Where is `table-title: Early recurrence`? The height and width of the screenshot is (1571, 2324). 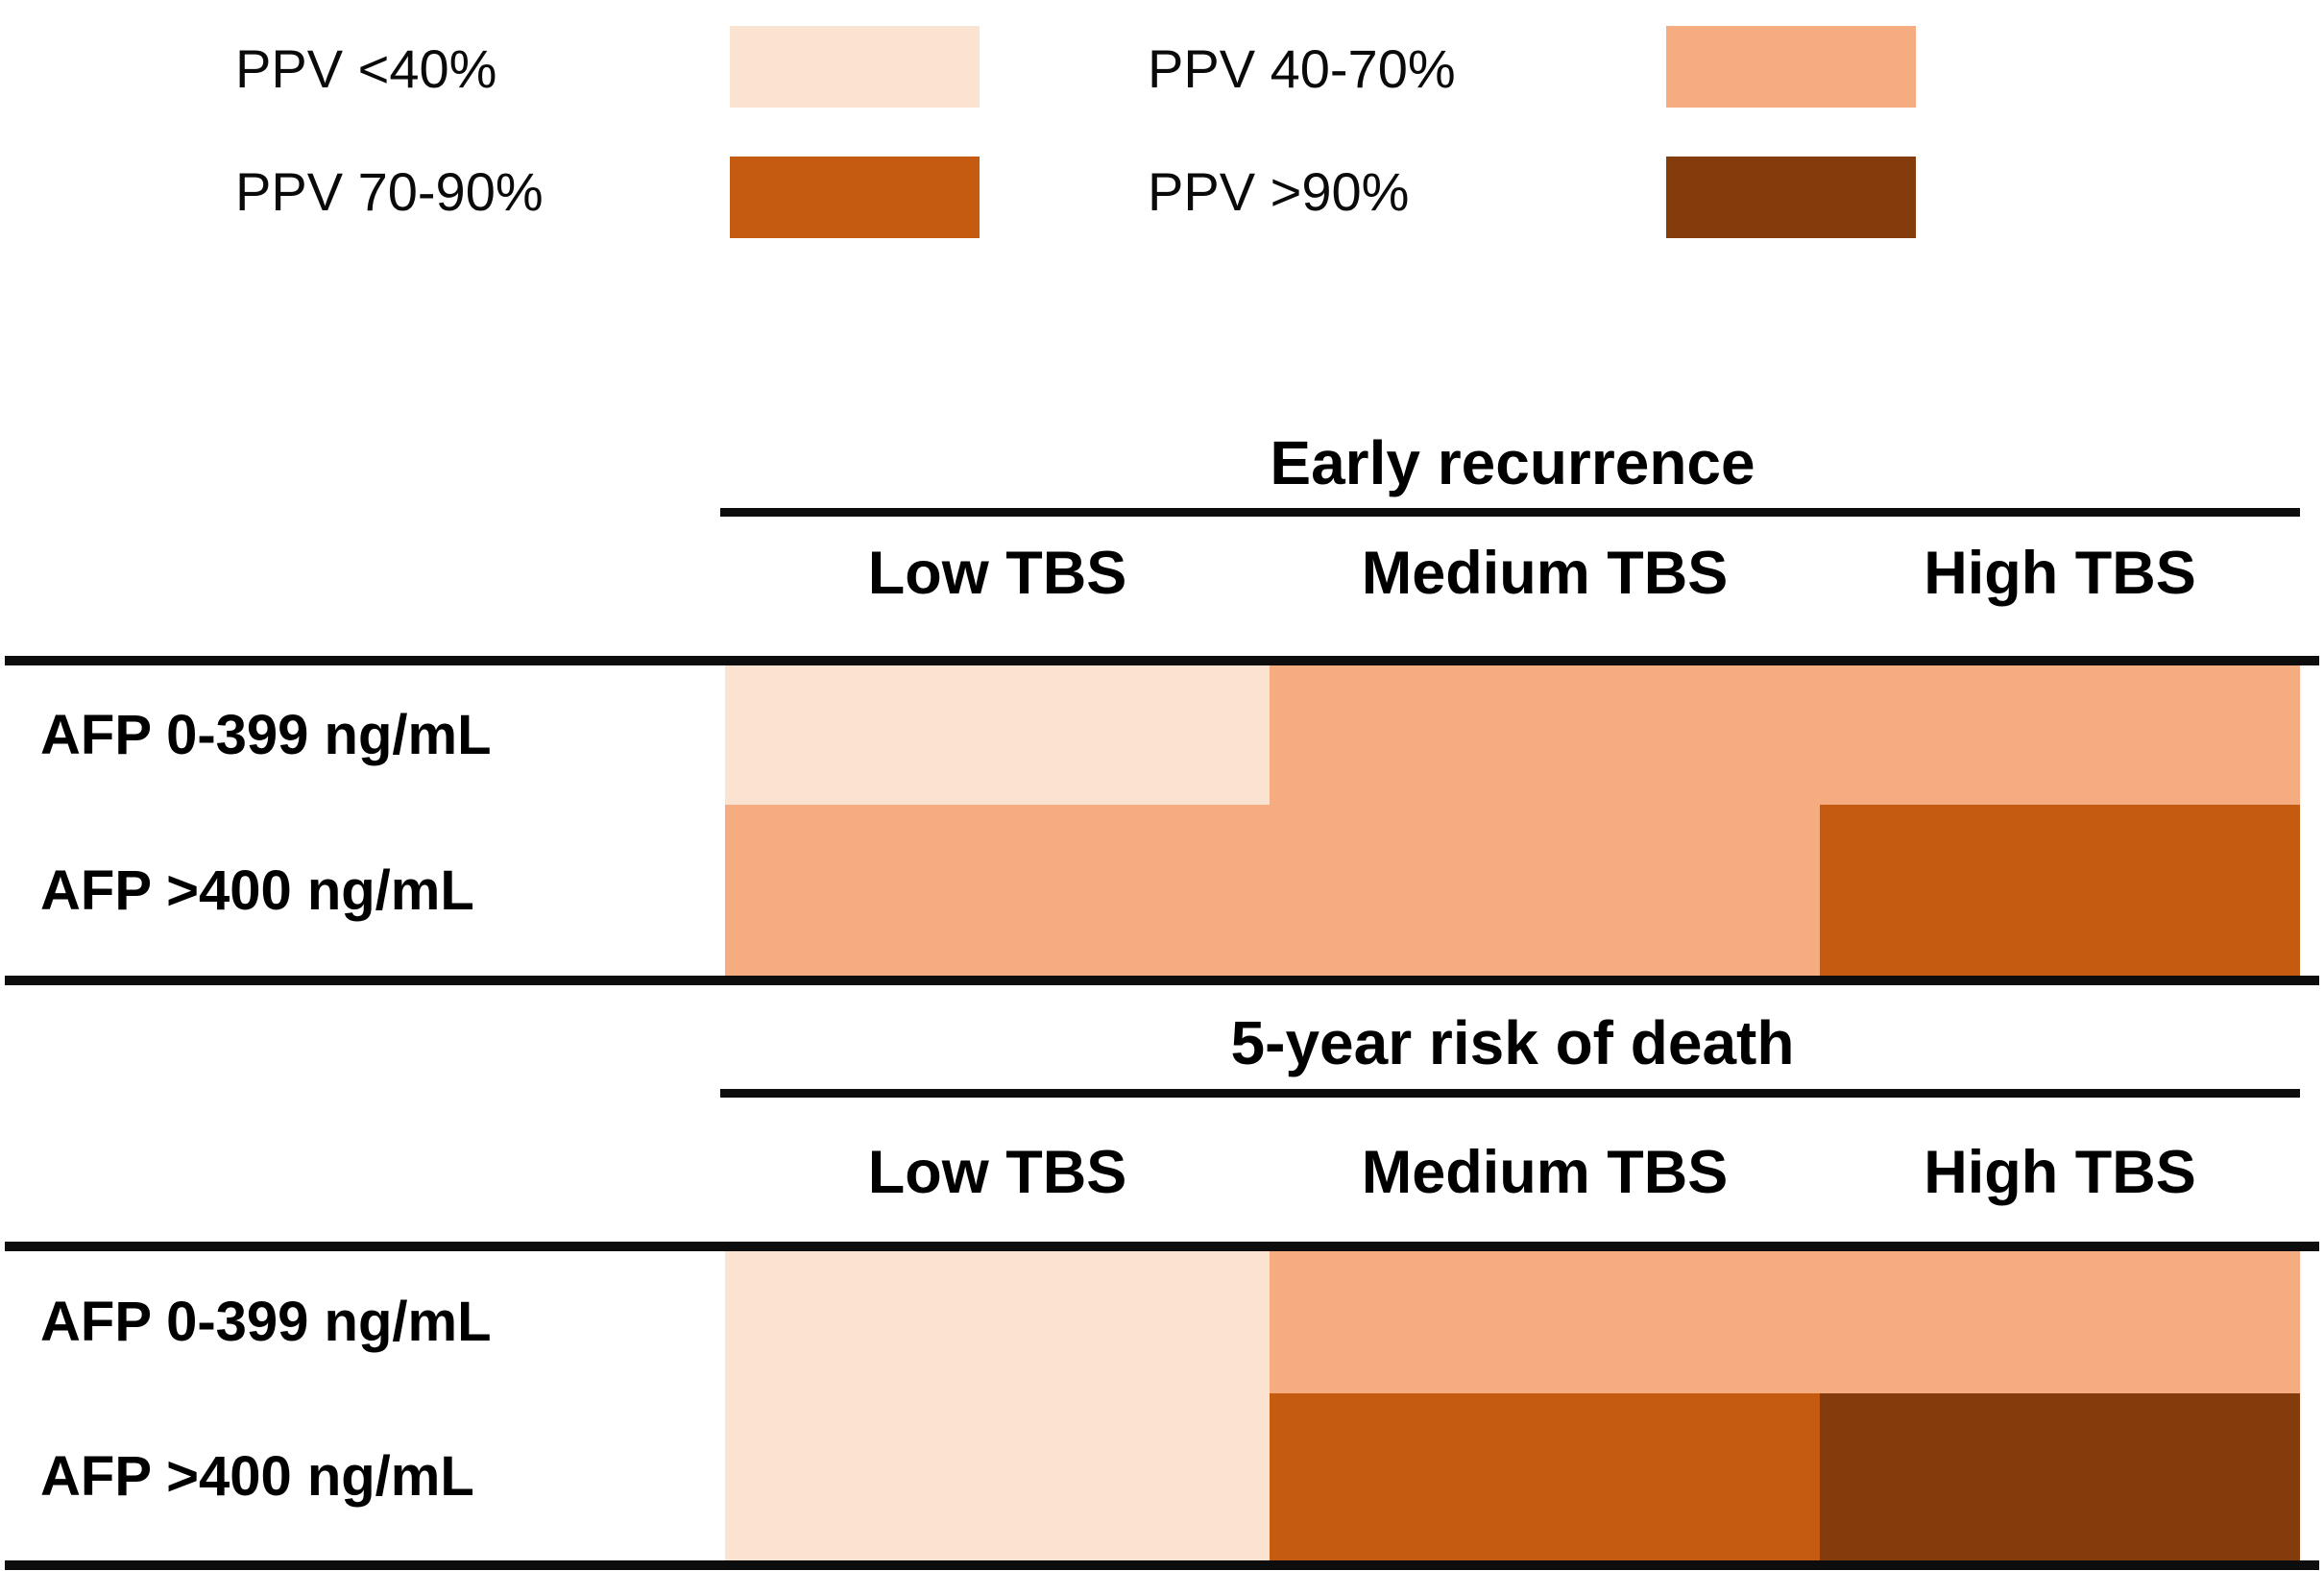 table-title: Early recurrence is located at coordinates (1512, 462).